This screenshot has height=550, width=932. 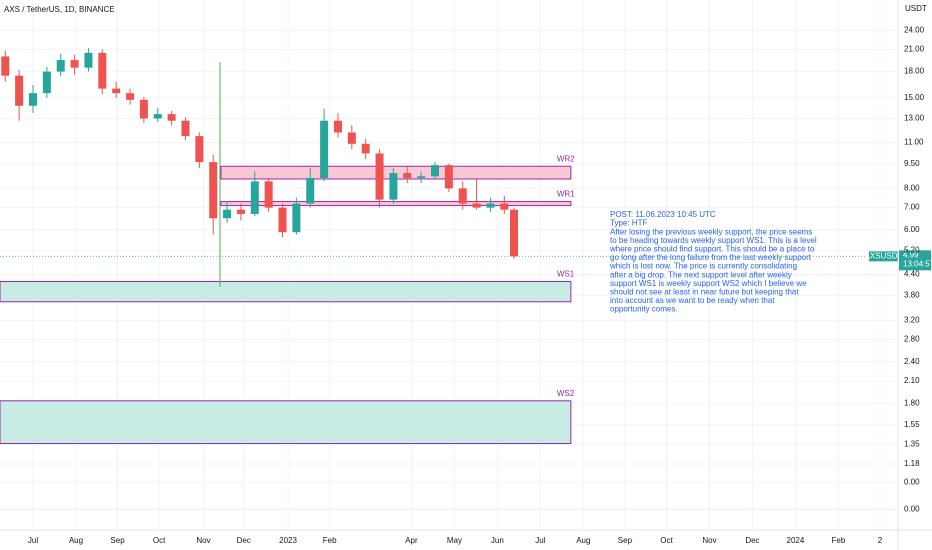 I want to click on x-tick-label: Aug, so click(x=583, y=540).